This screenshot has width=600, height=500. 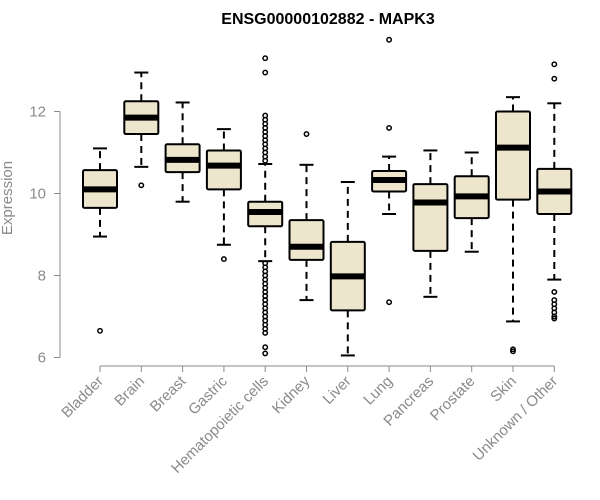 I want to click on x-tick-label: Kidney, so click(x=291, y=394).